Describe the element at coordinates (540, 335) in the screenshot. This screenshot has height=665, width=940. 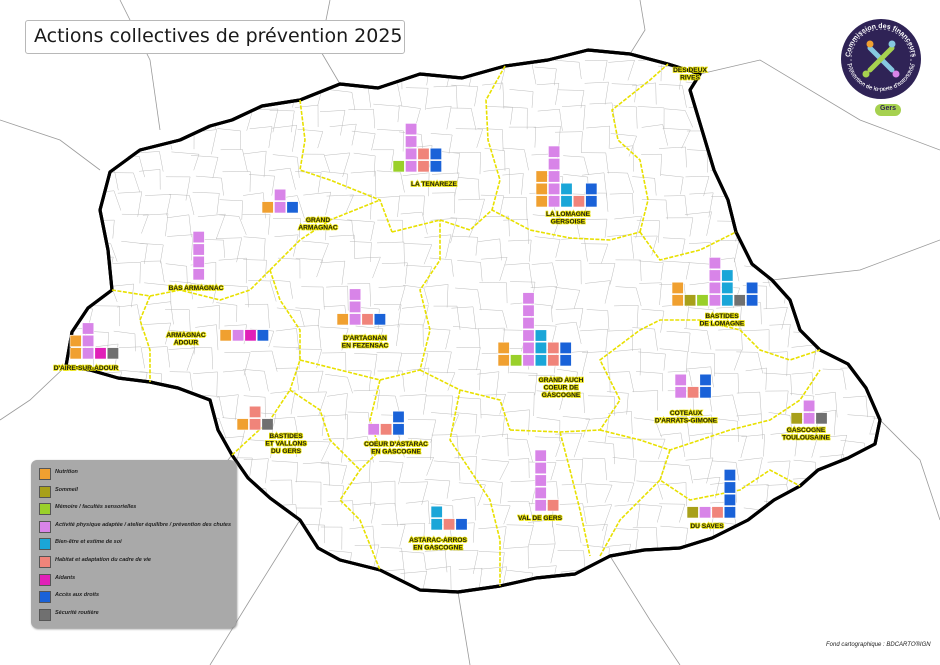
I see `pictogram-bien-etre` at that location.